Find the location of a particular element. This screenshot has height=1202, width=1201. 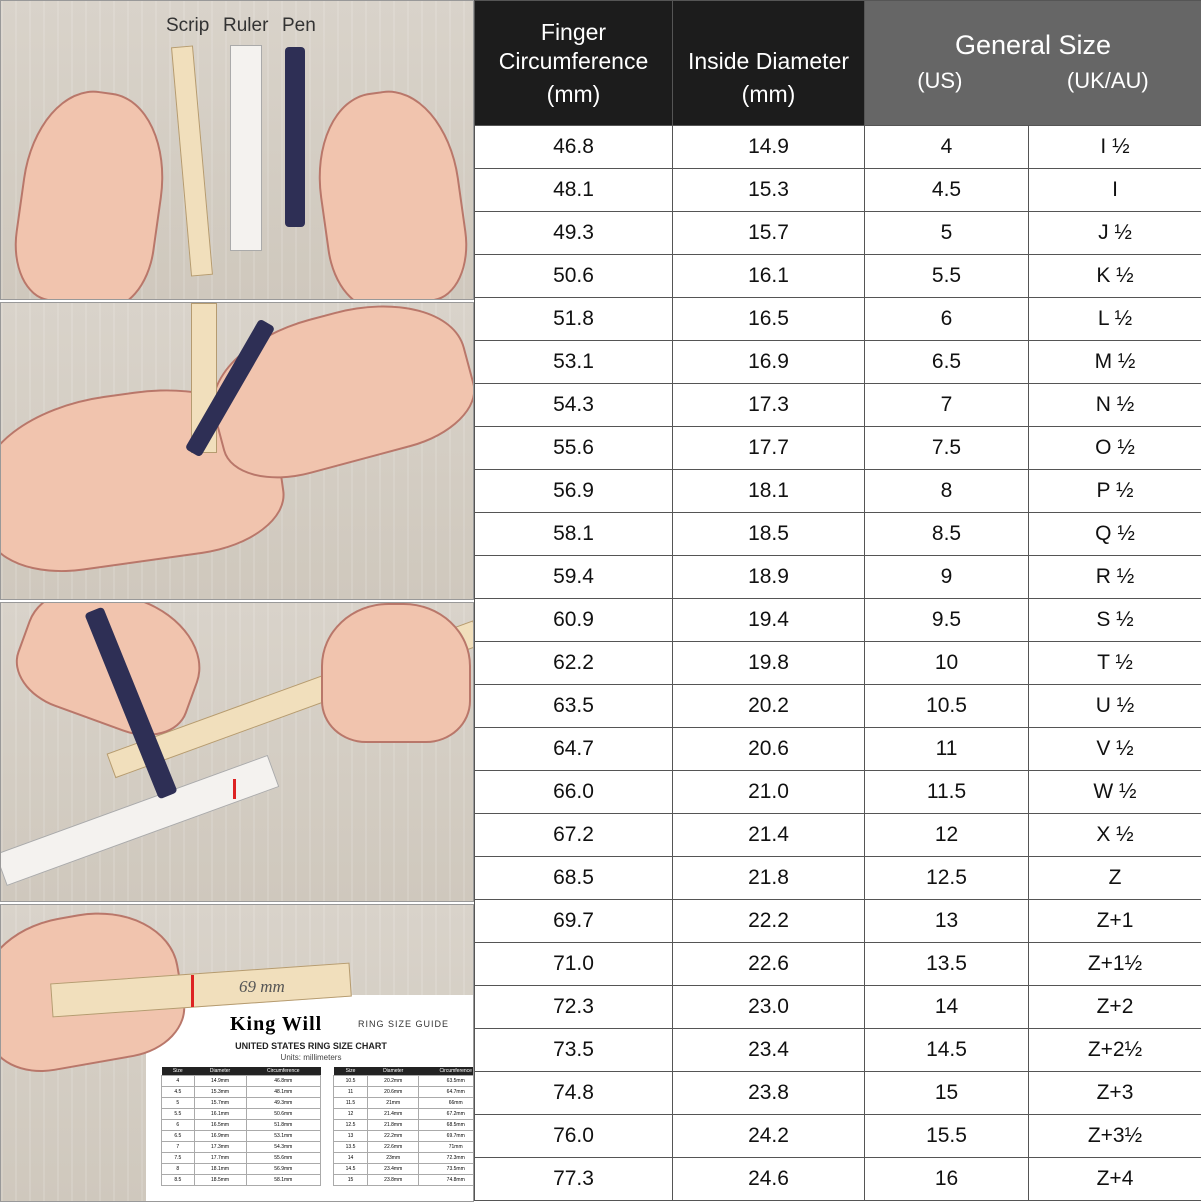

circumference-cell: 63.5 is located at coordinates (573, 706).